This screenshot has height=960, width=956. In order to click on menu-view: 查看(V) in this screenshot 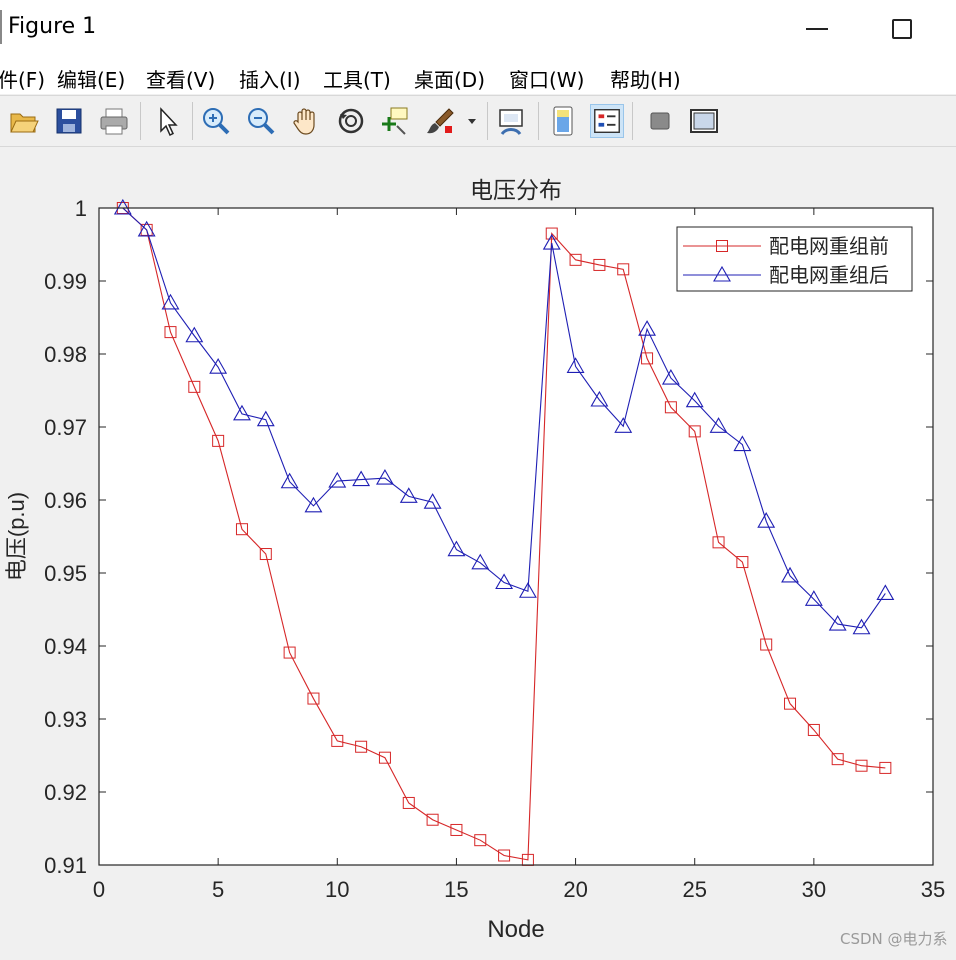, I will do `click(181, 80)`.